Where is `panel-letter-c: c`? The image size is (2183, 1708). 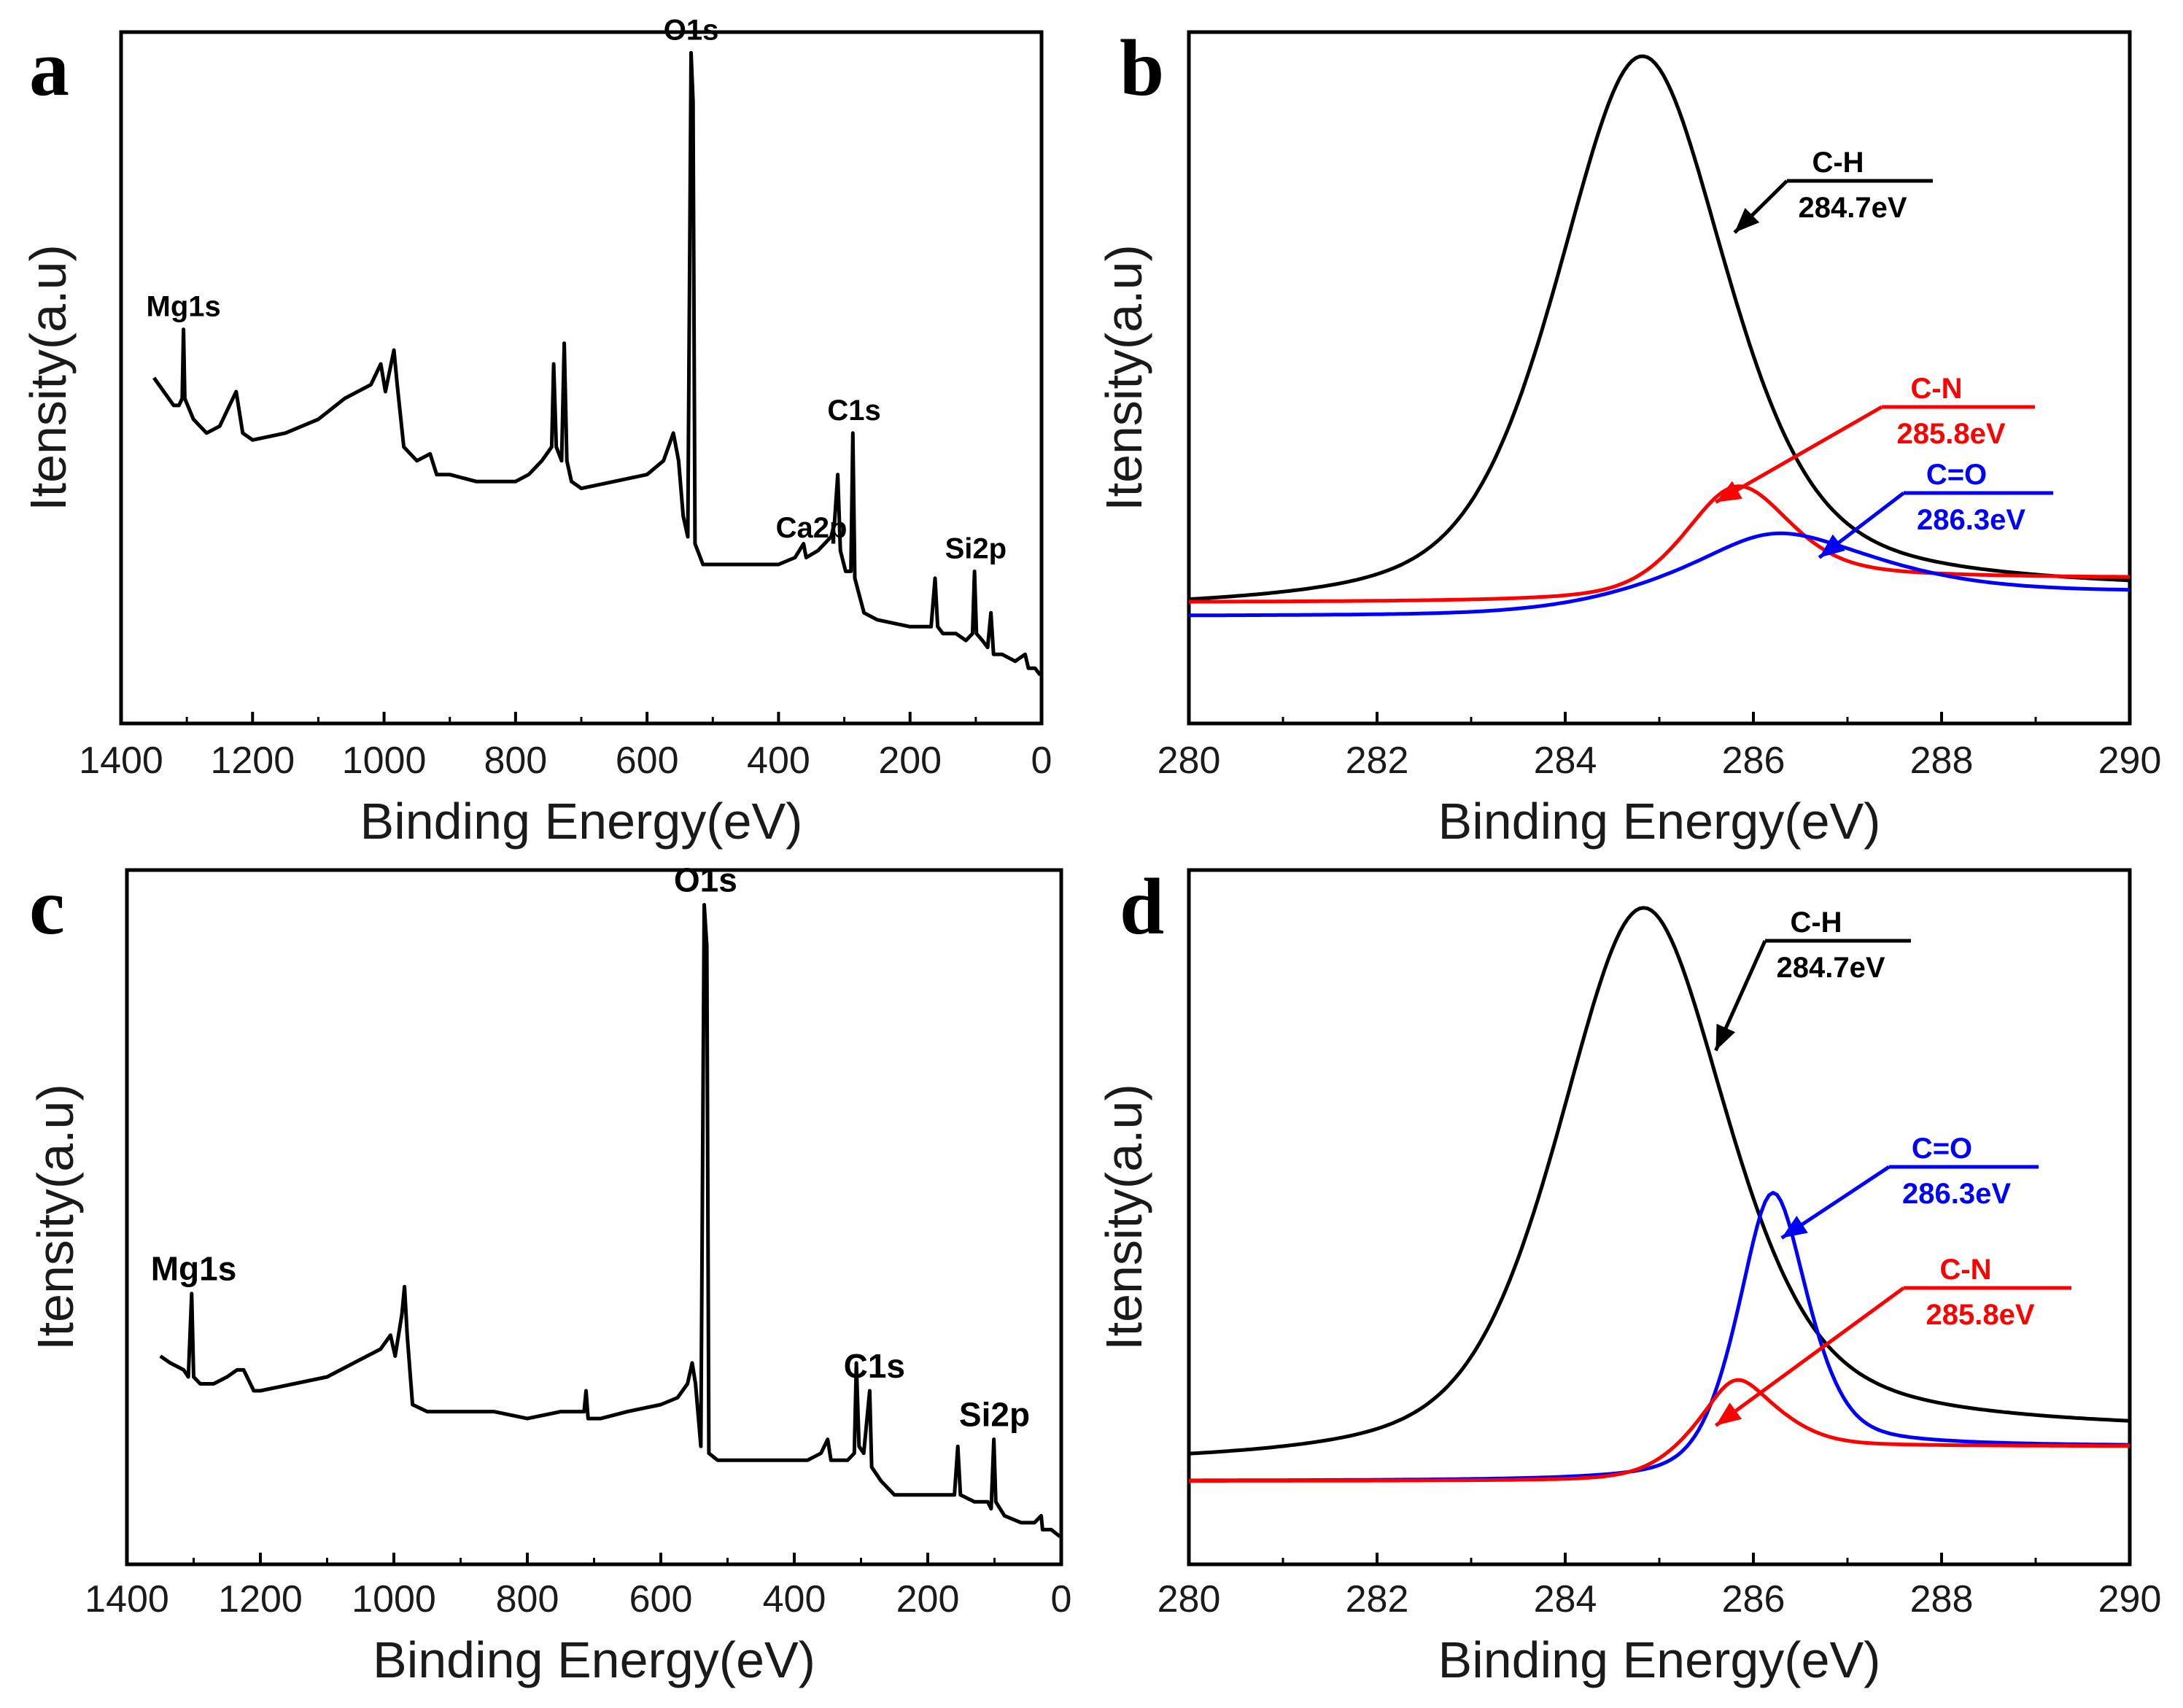
panel-letter-c: c is located at coordinates (47, 907).